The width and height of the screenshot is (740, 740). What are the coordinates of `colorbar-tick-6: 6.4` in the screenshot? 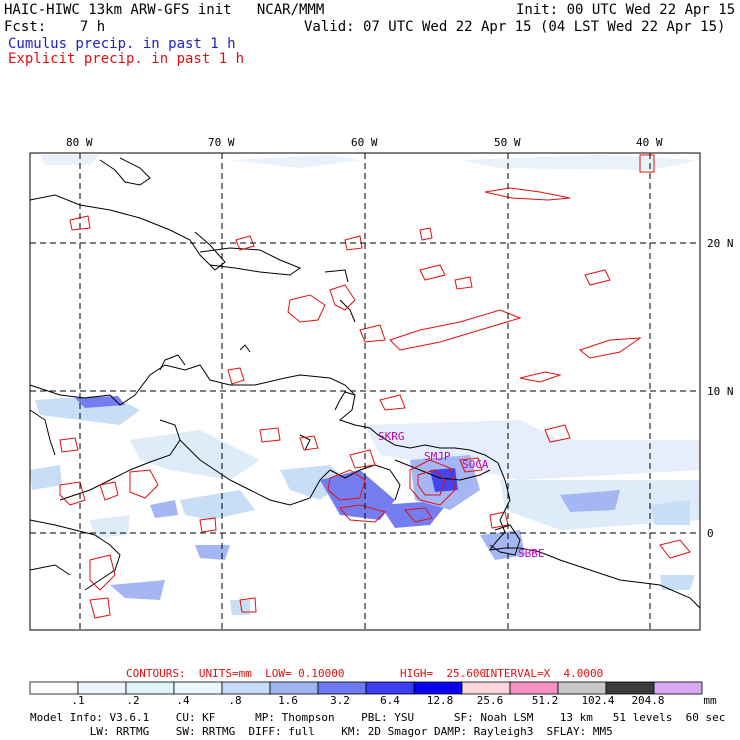 It's located at (390, 700).